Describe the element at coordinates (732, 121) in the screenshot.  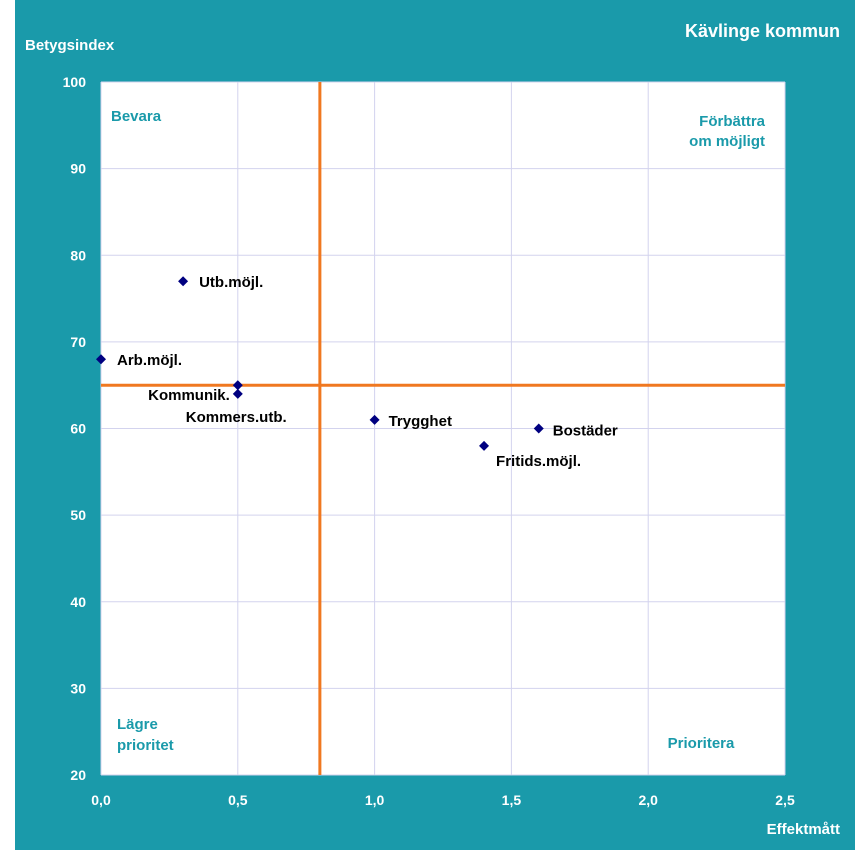
I see `quadrant-label-top-right: Förbättra` at that location.